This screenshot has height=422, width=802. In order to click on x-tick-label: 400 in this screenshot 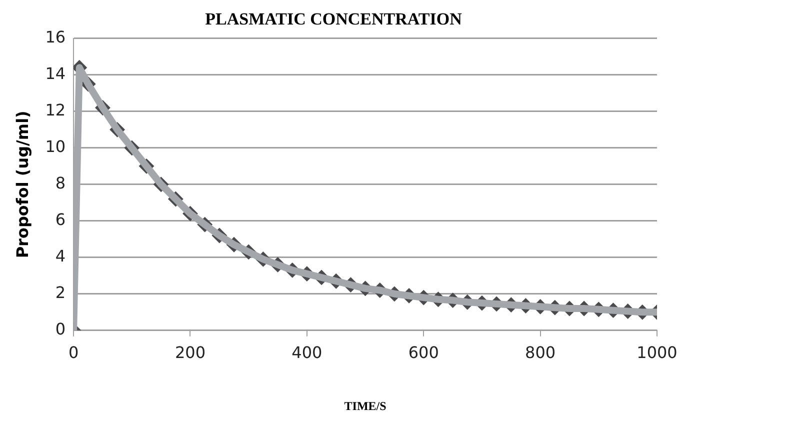, I will do `click(307, 352)`.